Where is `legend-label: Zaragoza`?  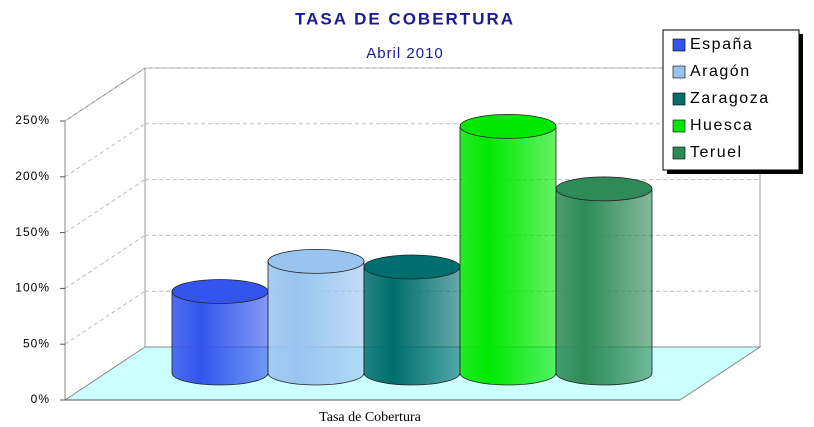 legend-label: Zaragoza is located at coordinates (730, 98).